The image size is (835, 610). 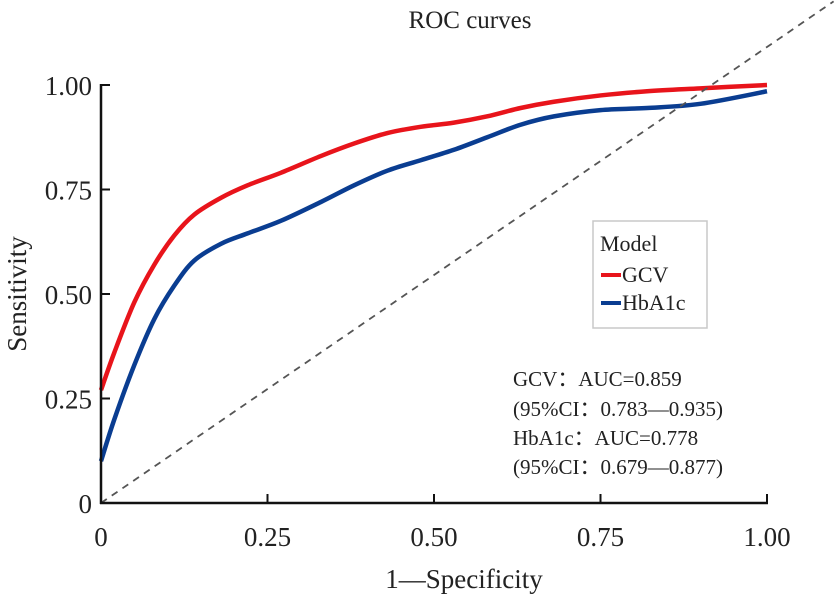 What do you see at coordinates (766, 537) in the screenshot?
I see `x-tick-label: 1.00` at bounding box center [766, 537].